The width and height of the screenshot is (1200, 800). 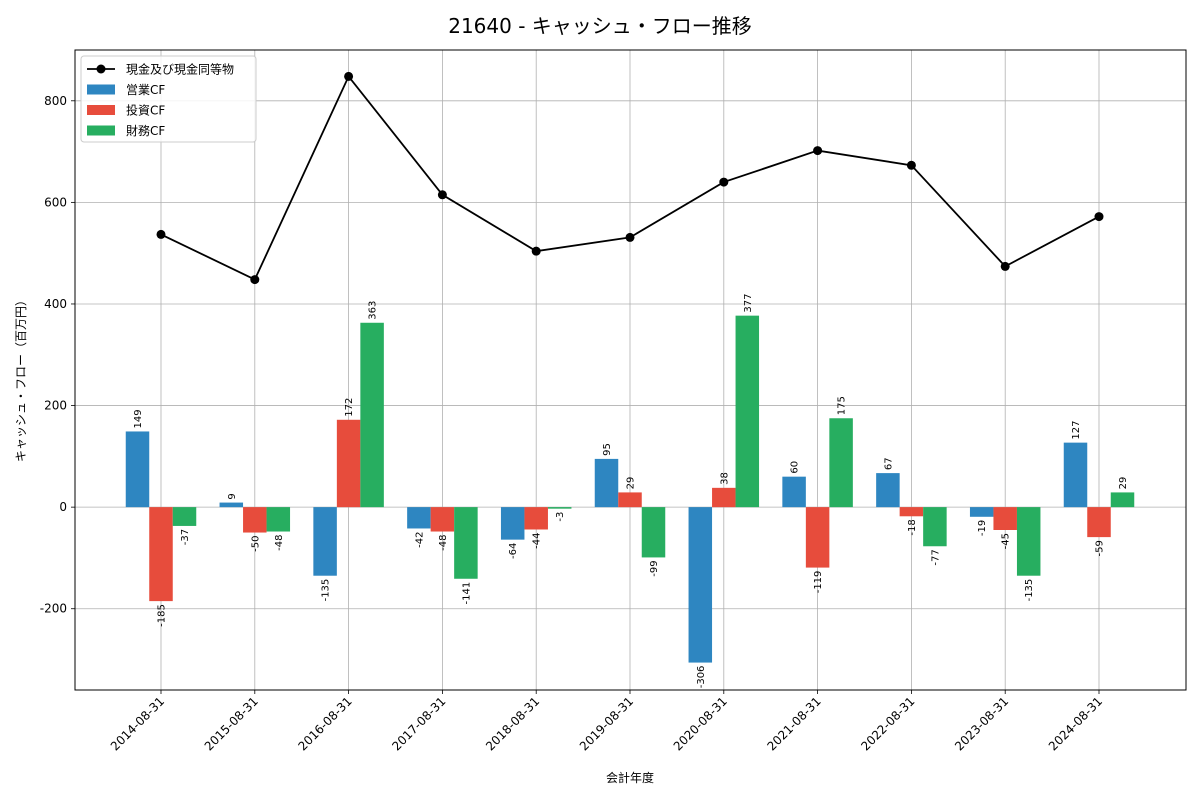 What do you see at coordinates (795, 467) in the screenshot?
I see `bar-value-label: 60` at bounding box center [795, 467].